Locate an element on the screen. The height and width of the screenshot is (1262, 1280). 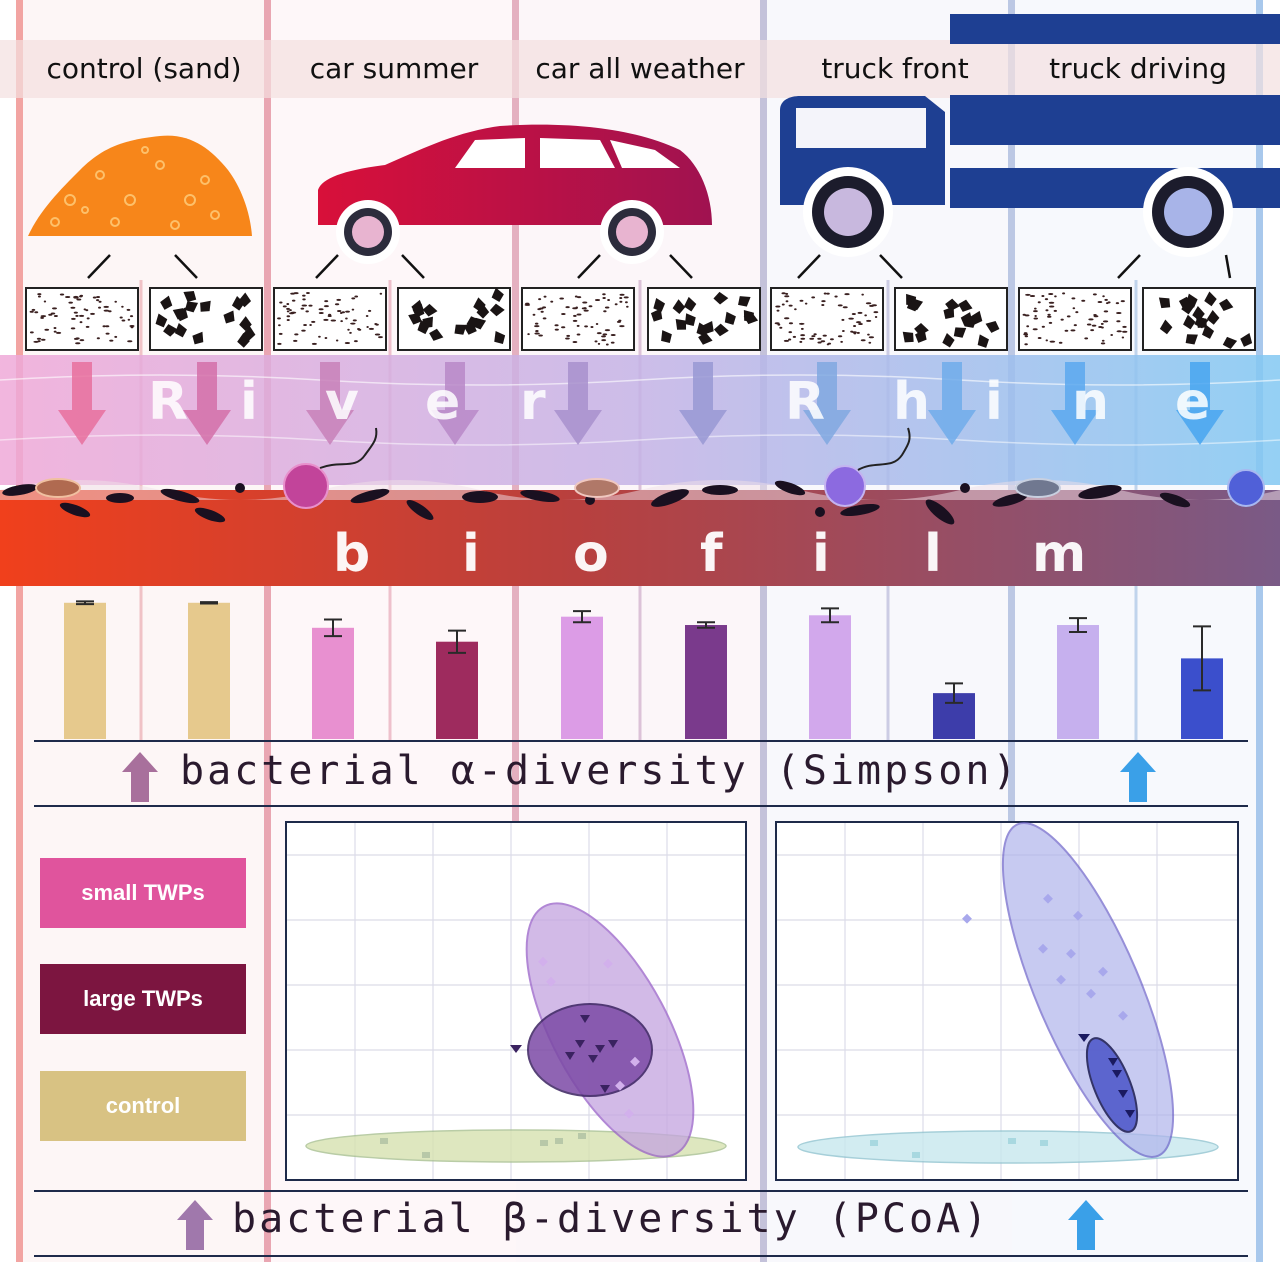
sand-pile-icon is located at coordinates (140, 185).